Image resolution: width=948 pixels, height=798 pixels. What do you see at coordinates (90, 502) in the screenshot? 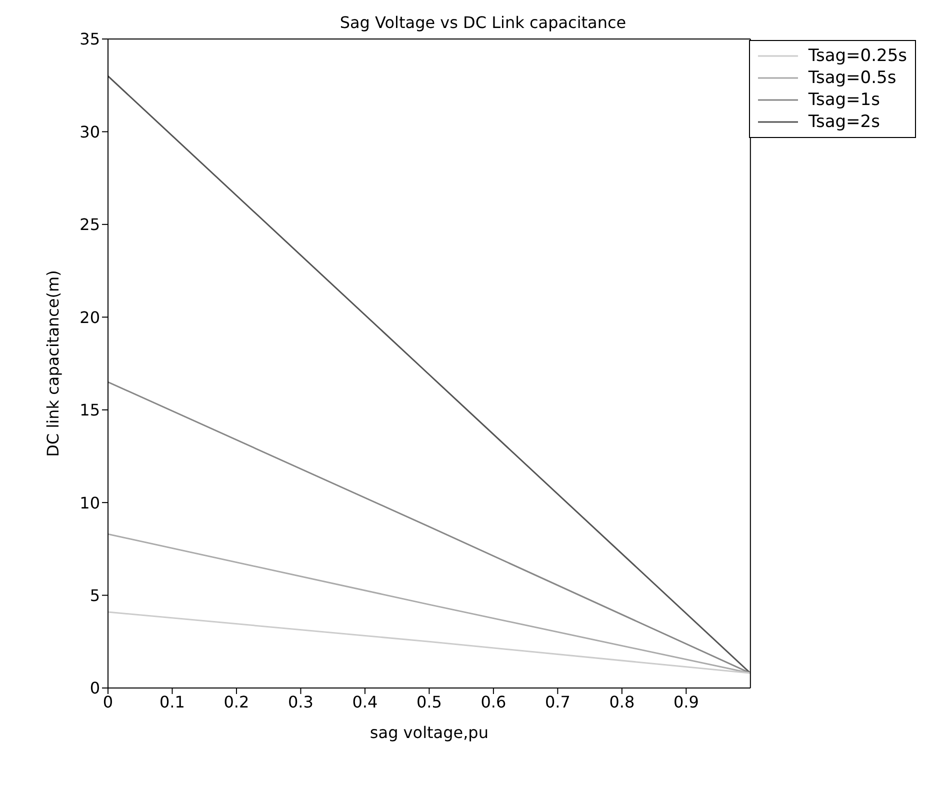
I see `y-tick-label: 10` at bounding box center [90, 502].